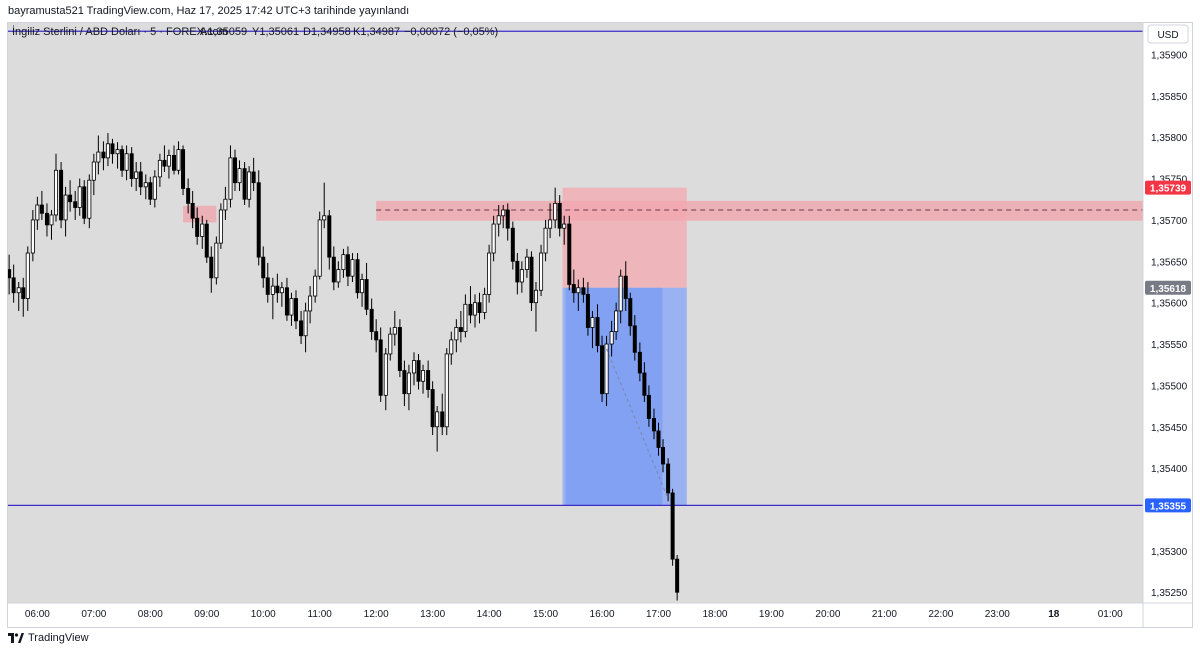  What do you see at coordinates (451, 32) in the screenshot?
I see `legend-change: −0,00072 (−0,05%)` at bounding box center [451, 32].